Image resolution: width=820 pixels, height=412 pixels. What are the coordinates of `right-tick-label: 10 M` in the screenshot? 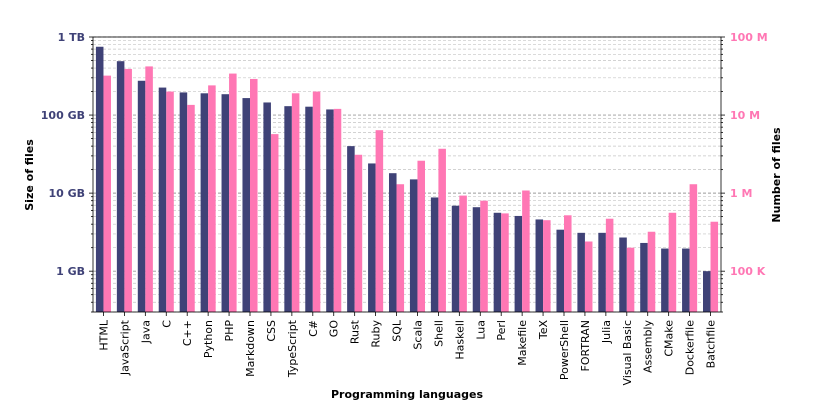 It's located at (745, 115).